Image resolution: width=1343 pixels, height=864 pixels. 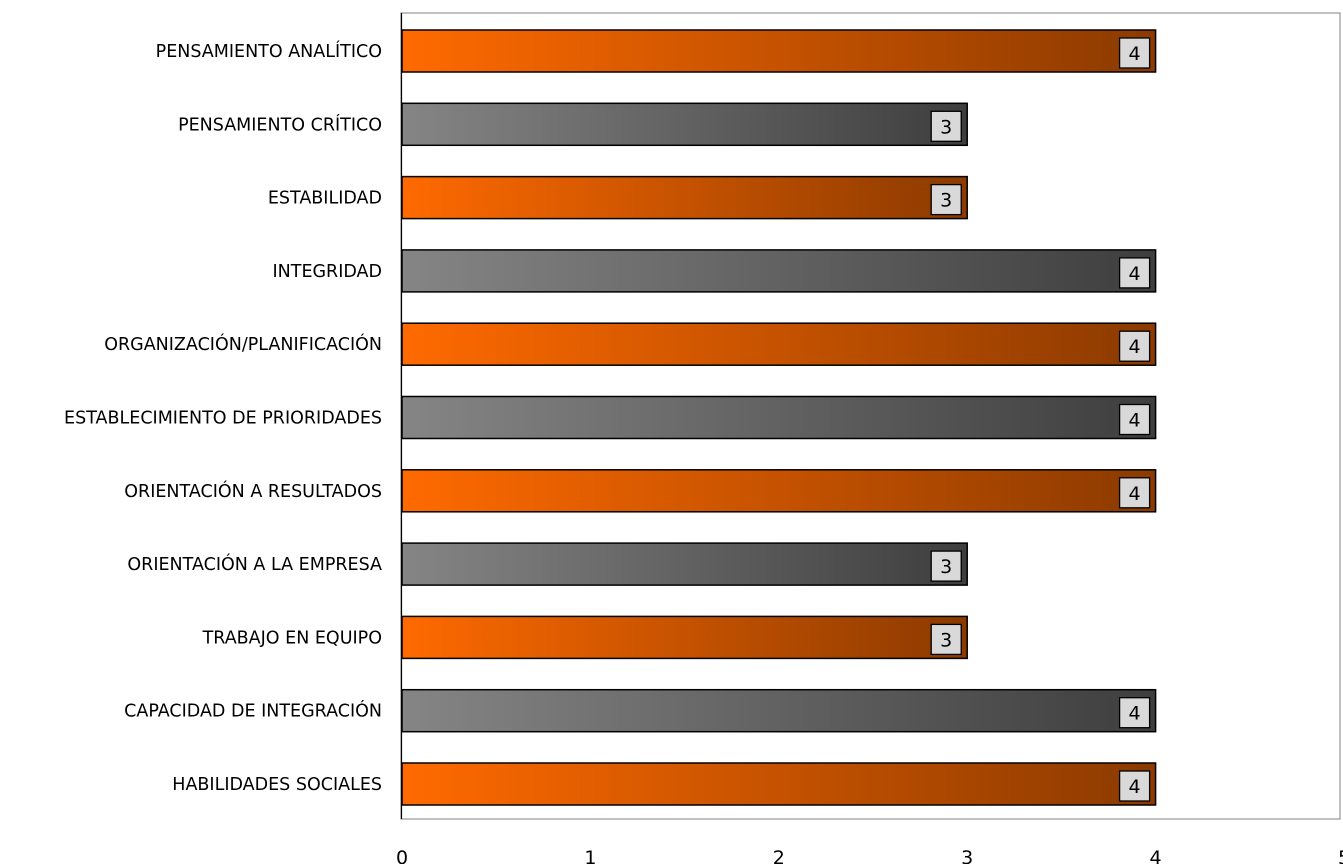 I want to click on x-tick-label: 2, so click(x=779, y=855).